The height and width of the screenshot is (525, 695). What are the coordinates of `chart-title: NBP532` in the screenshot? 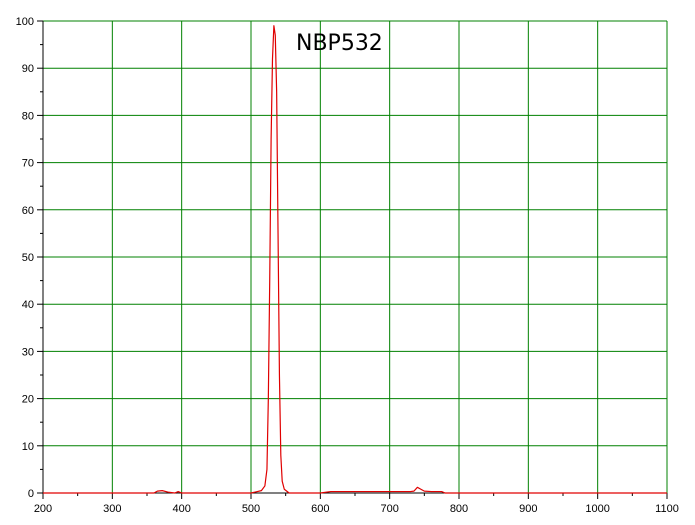 It's located at (339, 43).